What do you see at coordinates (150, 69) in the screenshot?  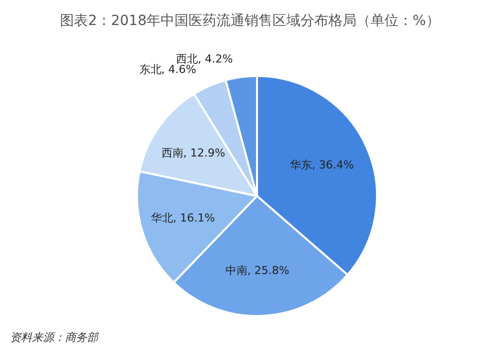 I see `slice-label: 东北` at bounding box center [150, 69].